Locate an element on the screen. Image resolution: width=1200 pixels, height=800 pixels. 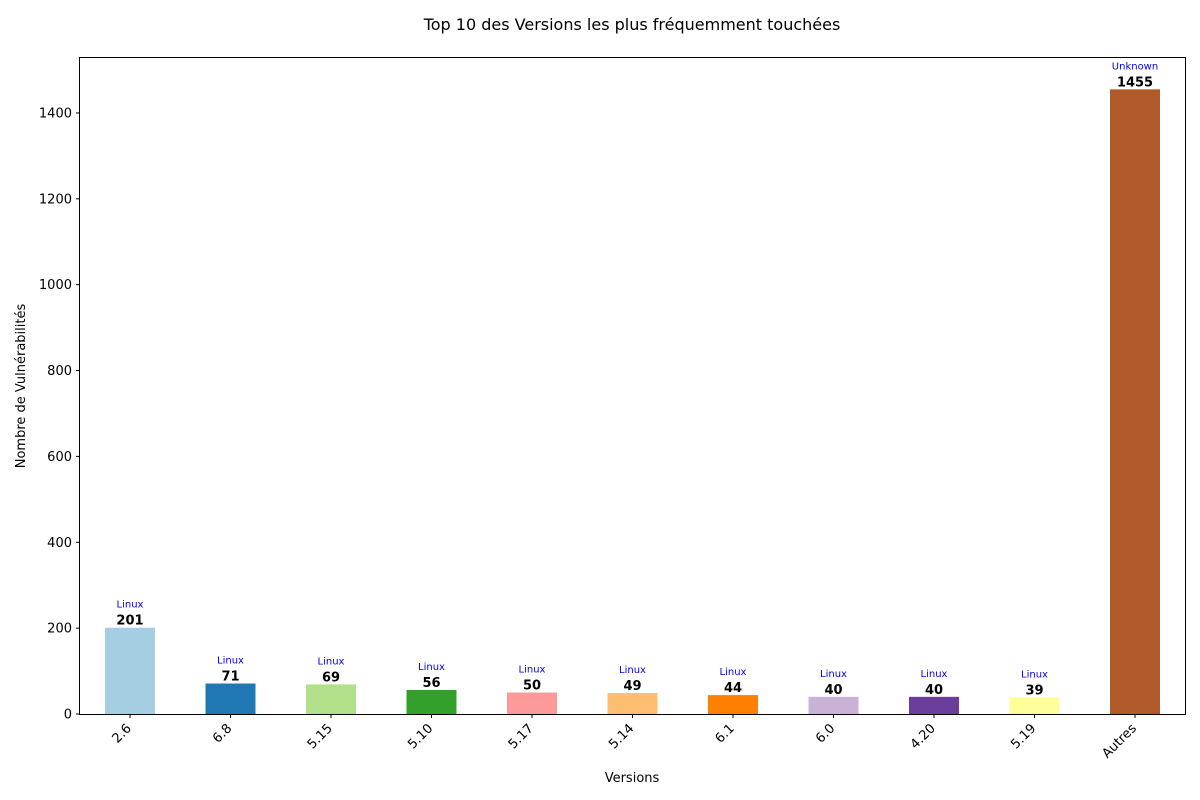
x-tick-label: 5.17 is located at coordinates (521, 736).